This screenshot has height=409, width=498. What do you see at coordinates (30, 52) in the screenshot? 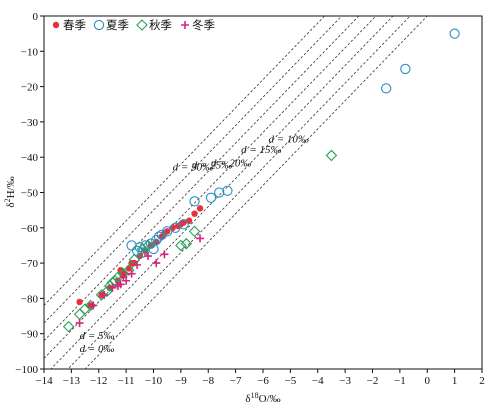
I see `y-tick-label: −10` at bounding box center [30, 52].